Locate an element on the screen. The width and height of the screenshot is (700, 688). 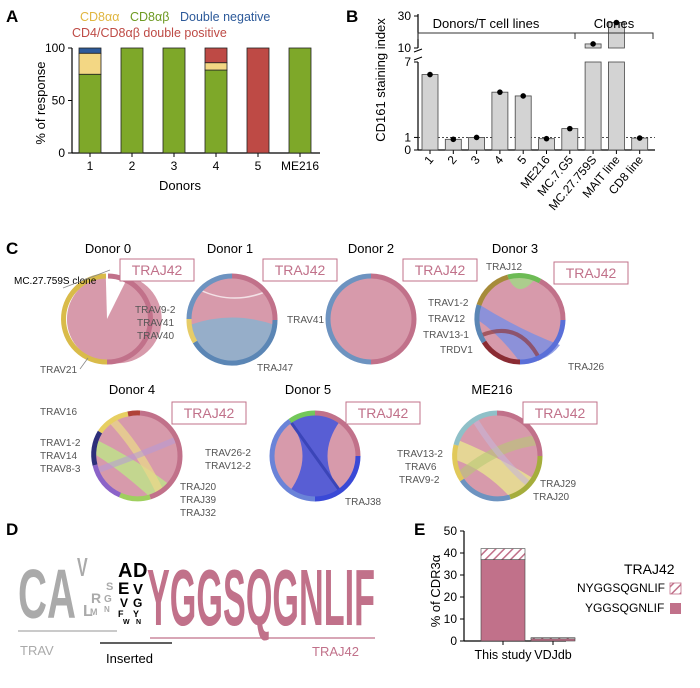
svg-text: R is located at coordinates (96, 598).